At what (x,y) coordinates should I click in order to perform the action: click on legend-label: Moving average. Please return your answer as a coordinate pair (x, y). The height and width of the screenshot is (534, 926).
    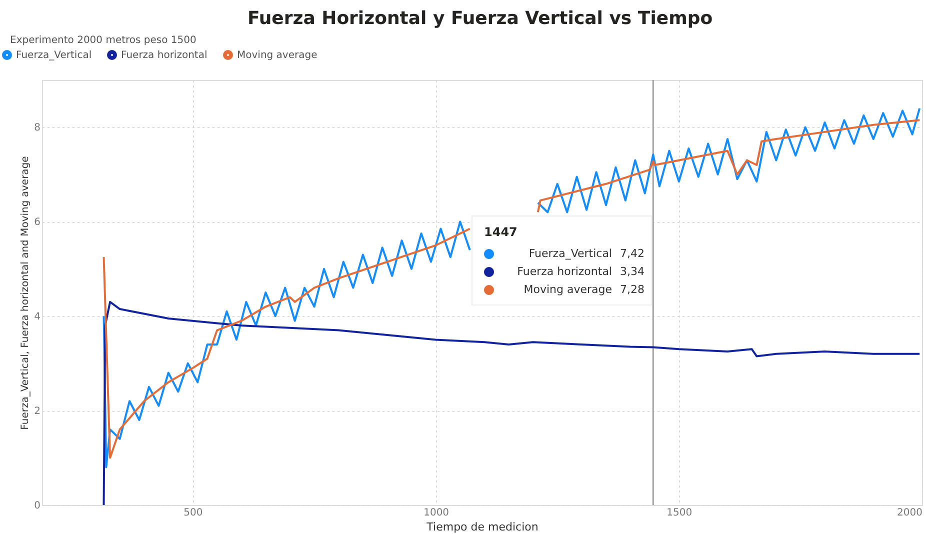
    Looking at the image, I should click on (277, 55).